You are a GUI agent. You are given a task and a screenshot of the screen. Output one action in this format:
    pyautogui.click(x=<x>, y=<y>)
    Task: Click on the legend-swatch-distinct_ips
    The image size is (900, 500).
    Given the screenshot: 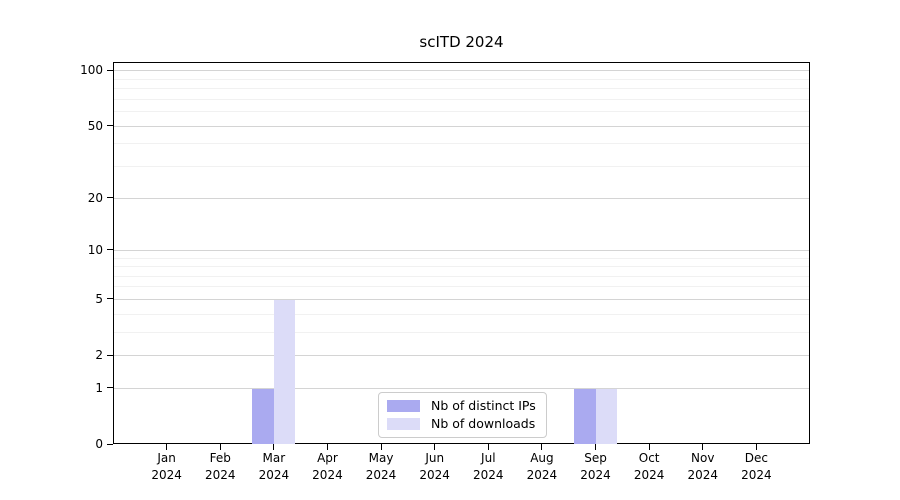 What is the action you would take?
    pyautogui.click(x=403, y=405)
    